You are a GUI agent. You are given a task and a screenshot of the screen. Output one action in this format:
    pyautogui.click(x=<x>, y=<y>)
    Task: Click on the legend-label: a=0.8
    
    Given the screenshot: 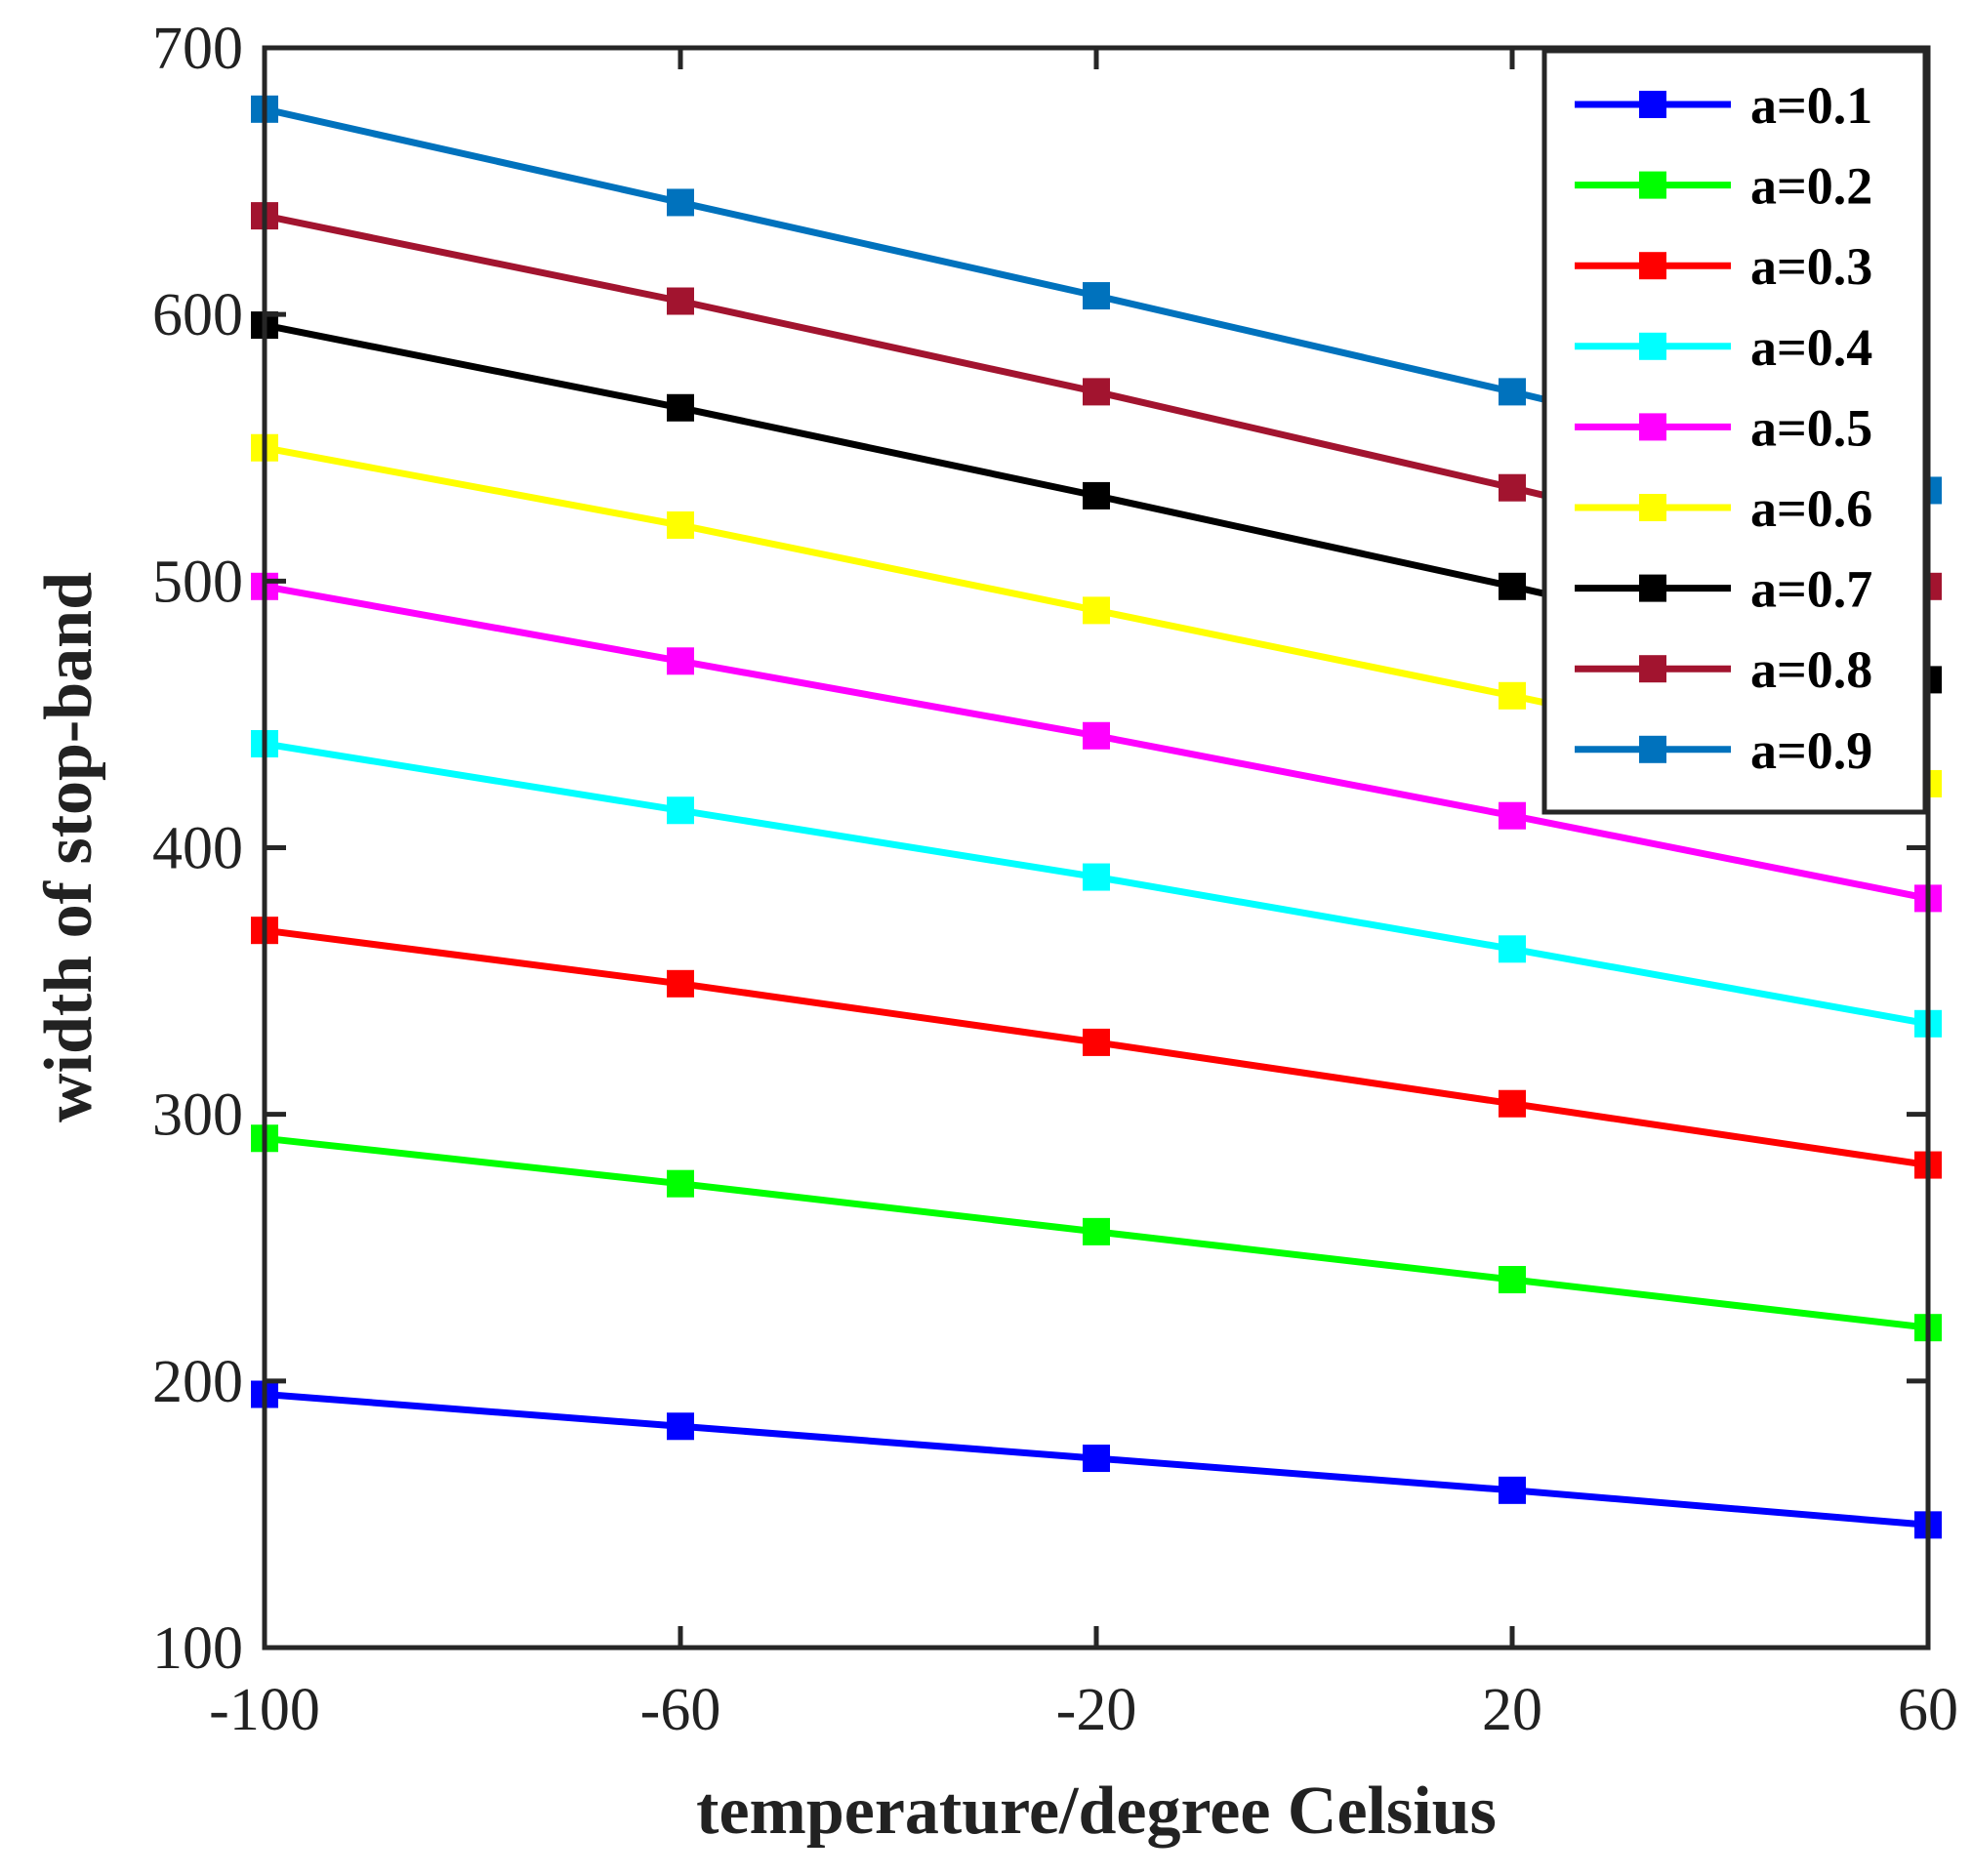 What is the action you would take?
    pyautogui.click(x=1811, y=669)
    